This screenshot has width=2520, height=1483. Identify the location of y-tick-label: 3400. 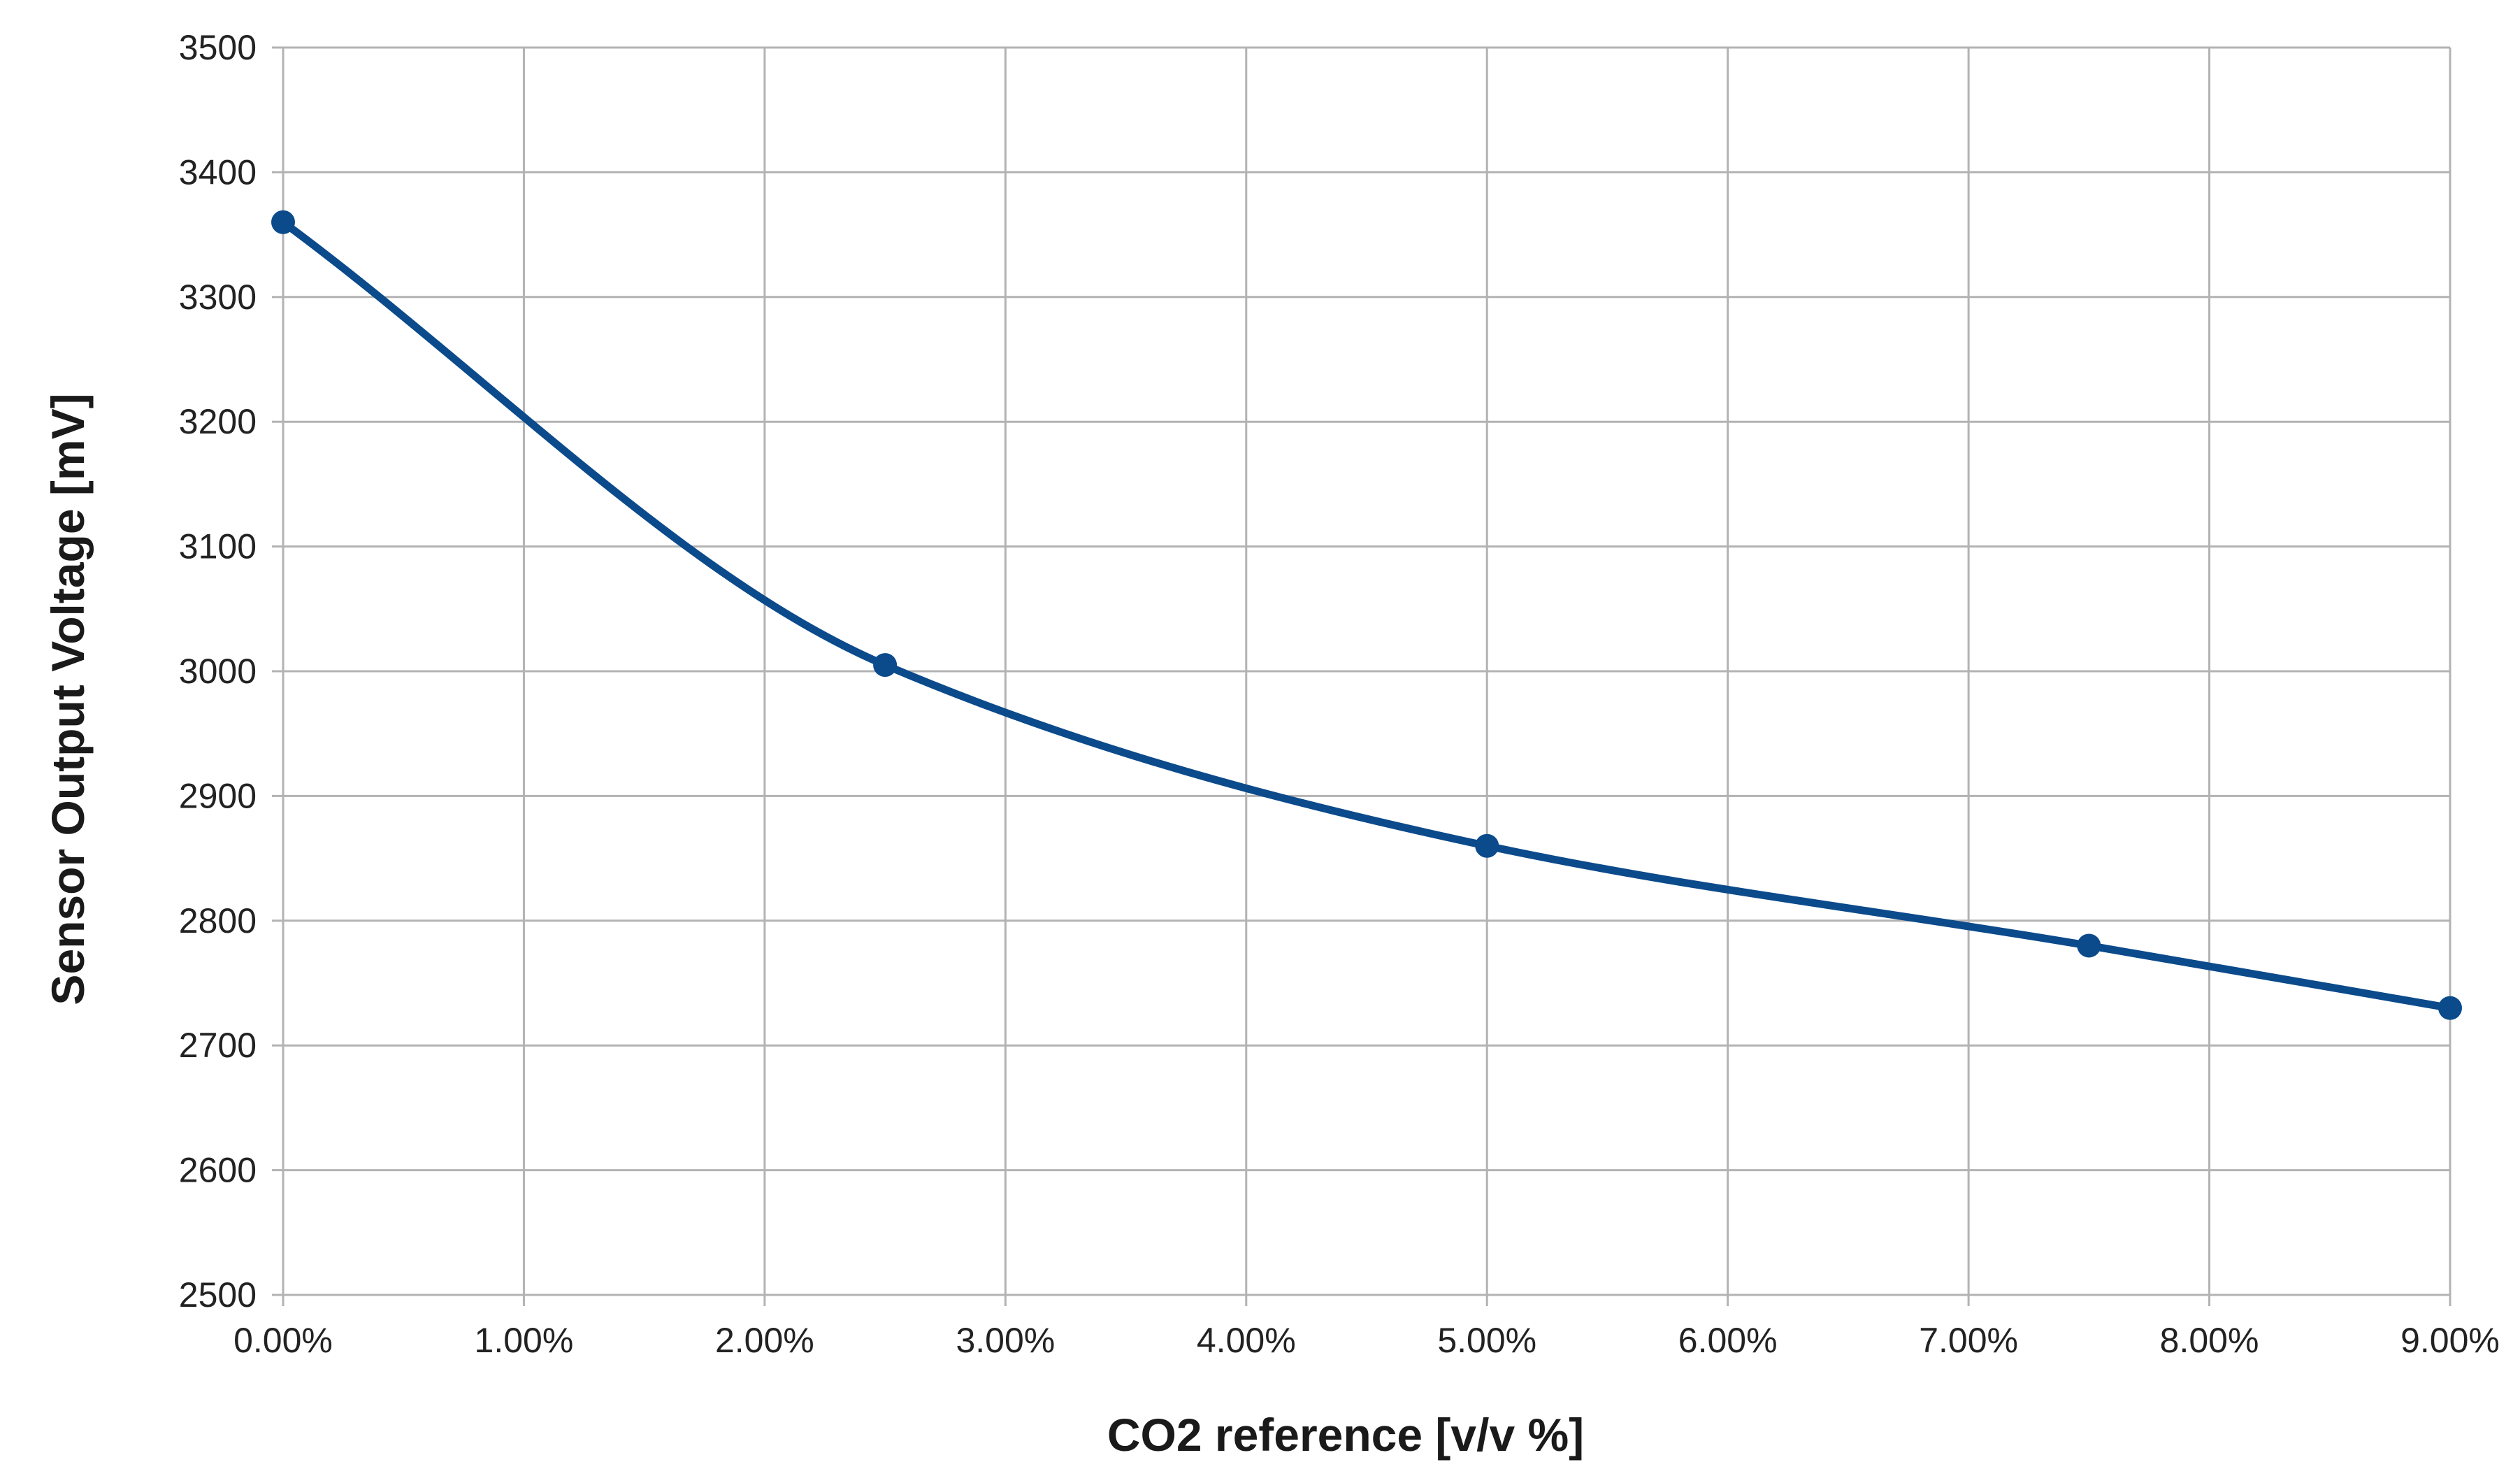
(218, 172).